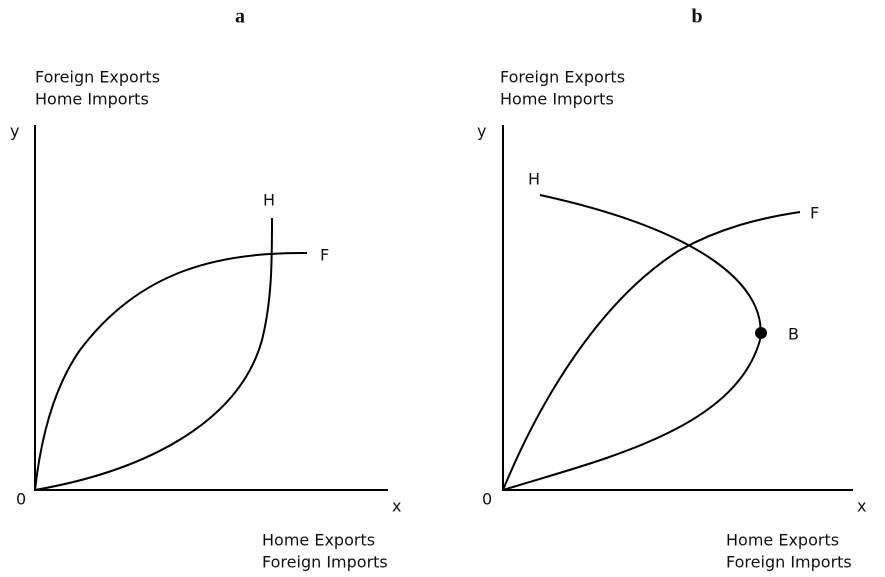  What do you see at coordinates (696, 17) in the screenshot?
I see `panel-title: b` at bounding box center [696, 17].